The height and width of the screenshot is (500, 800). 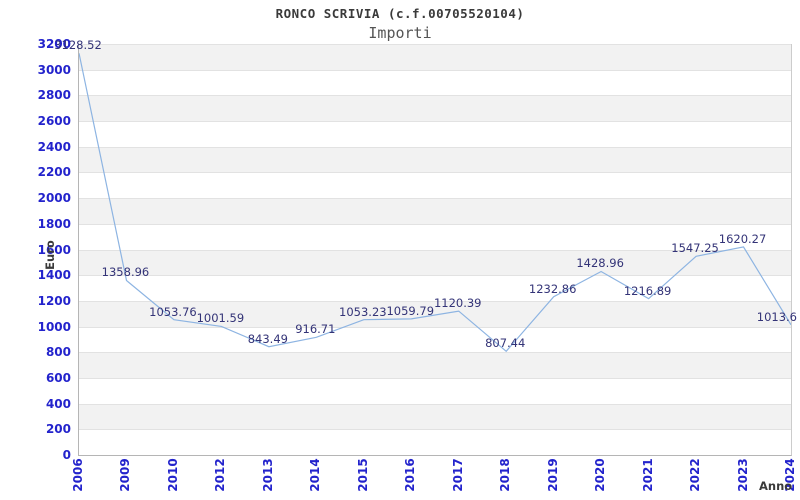 I want to click on x-tick-label: 2012, so click(x=220, y=475).